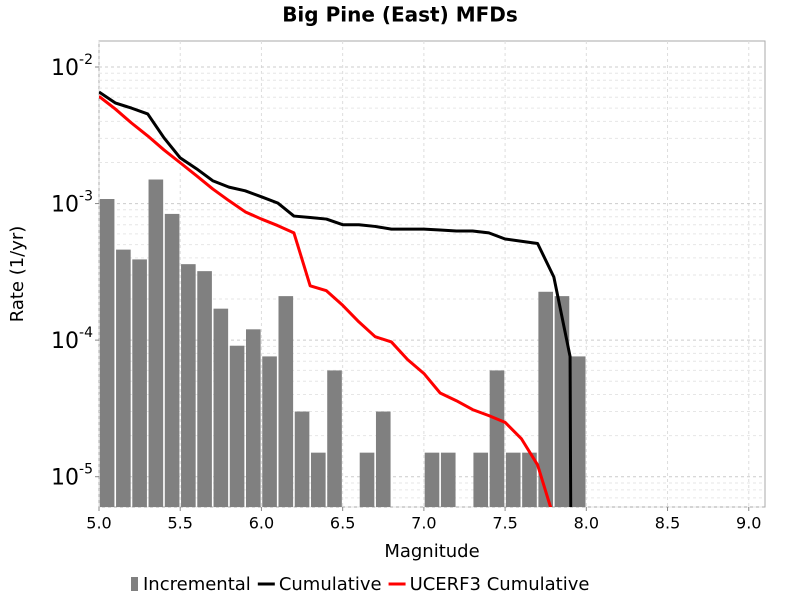  Describe the element at coordinates (17, 274) in the screenshot. I see `y-axis-label: Rate (1/yr)` at that location.